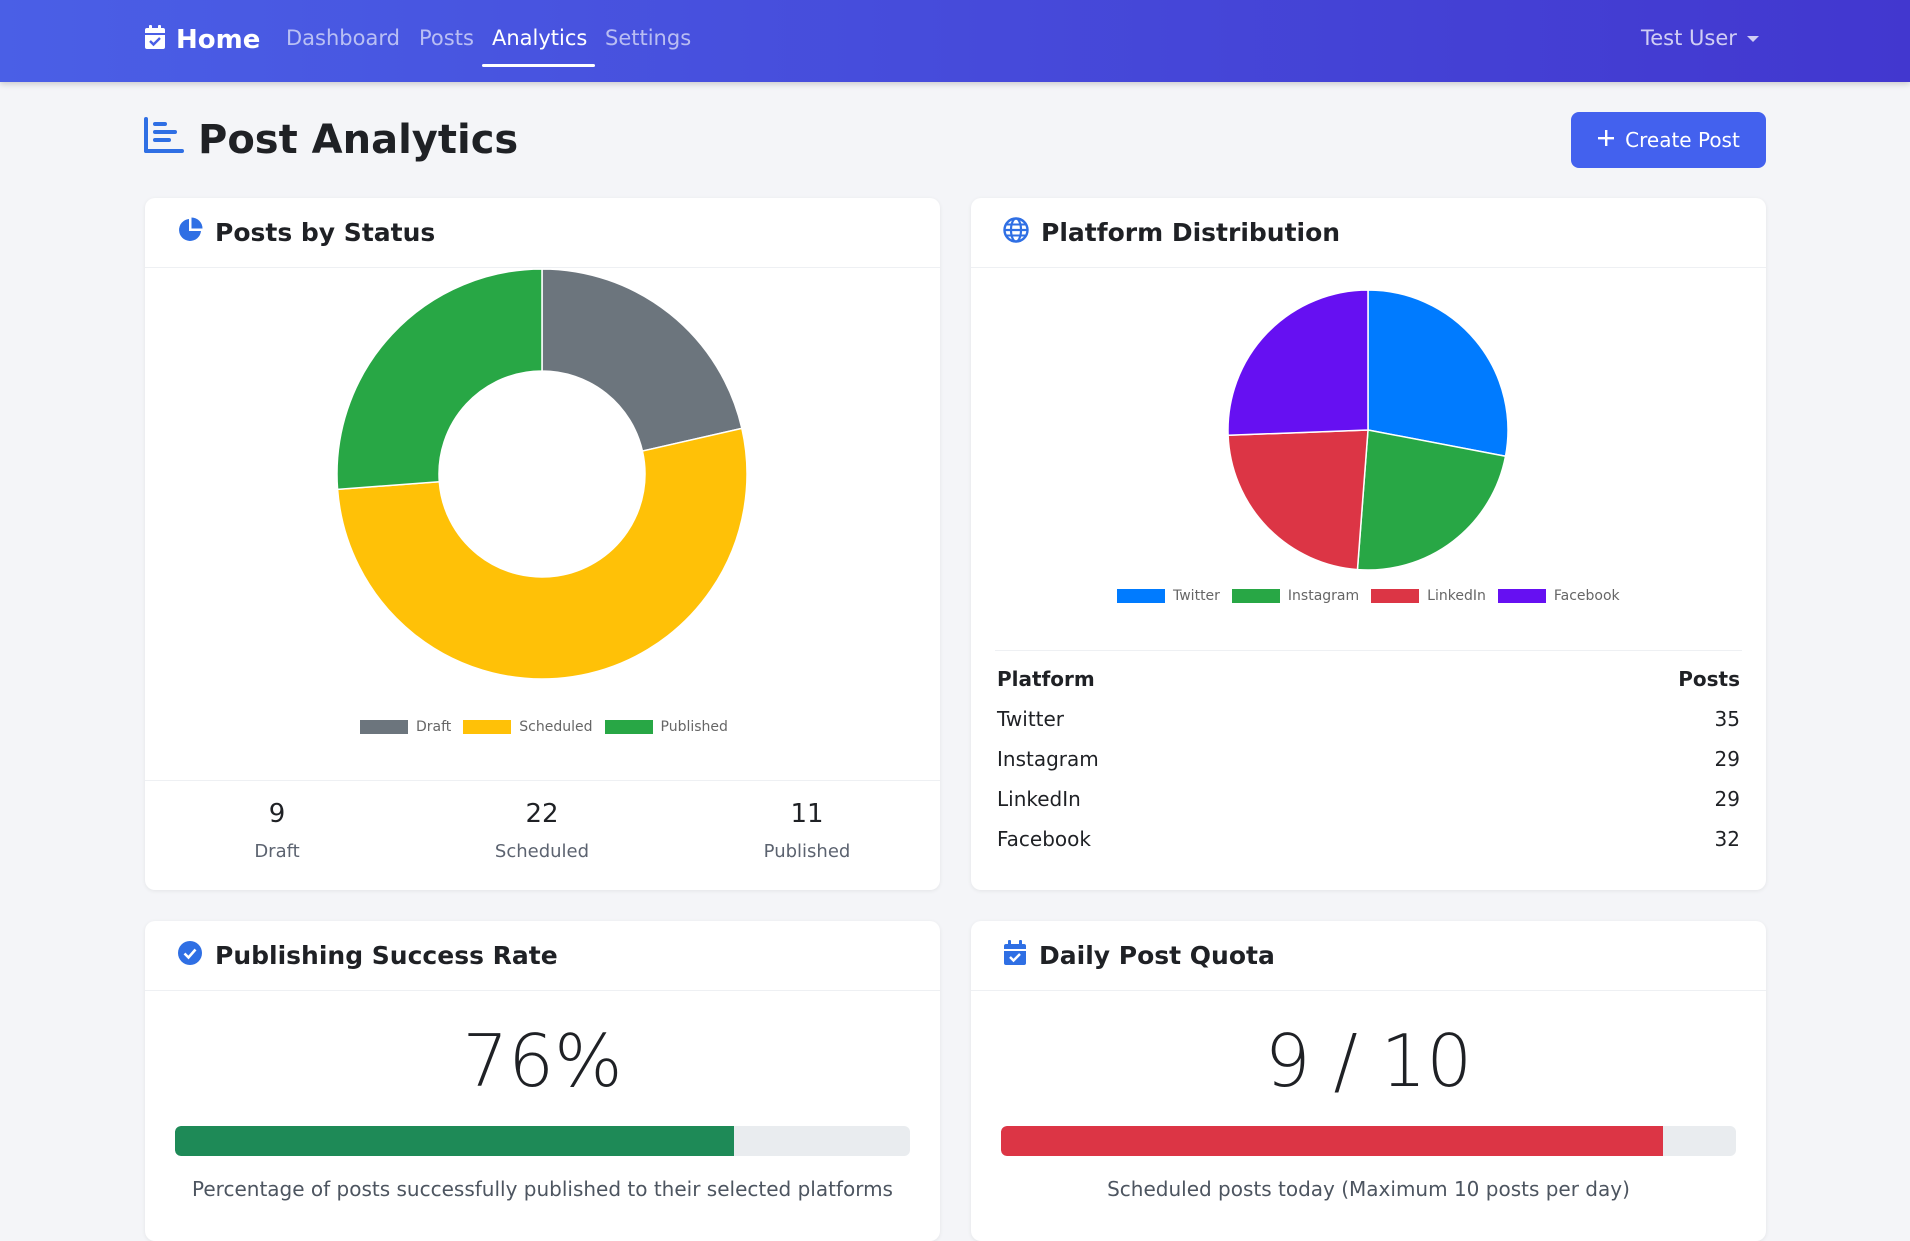 This screenshot has height=1241, width=1910. What do you see at coordinates (1368, 675) in the screenshot?
I see `table-header: Platform Posts` at bounding box center [1368, 675].